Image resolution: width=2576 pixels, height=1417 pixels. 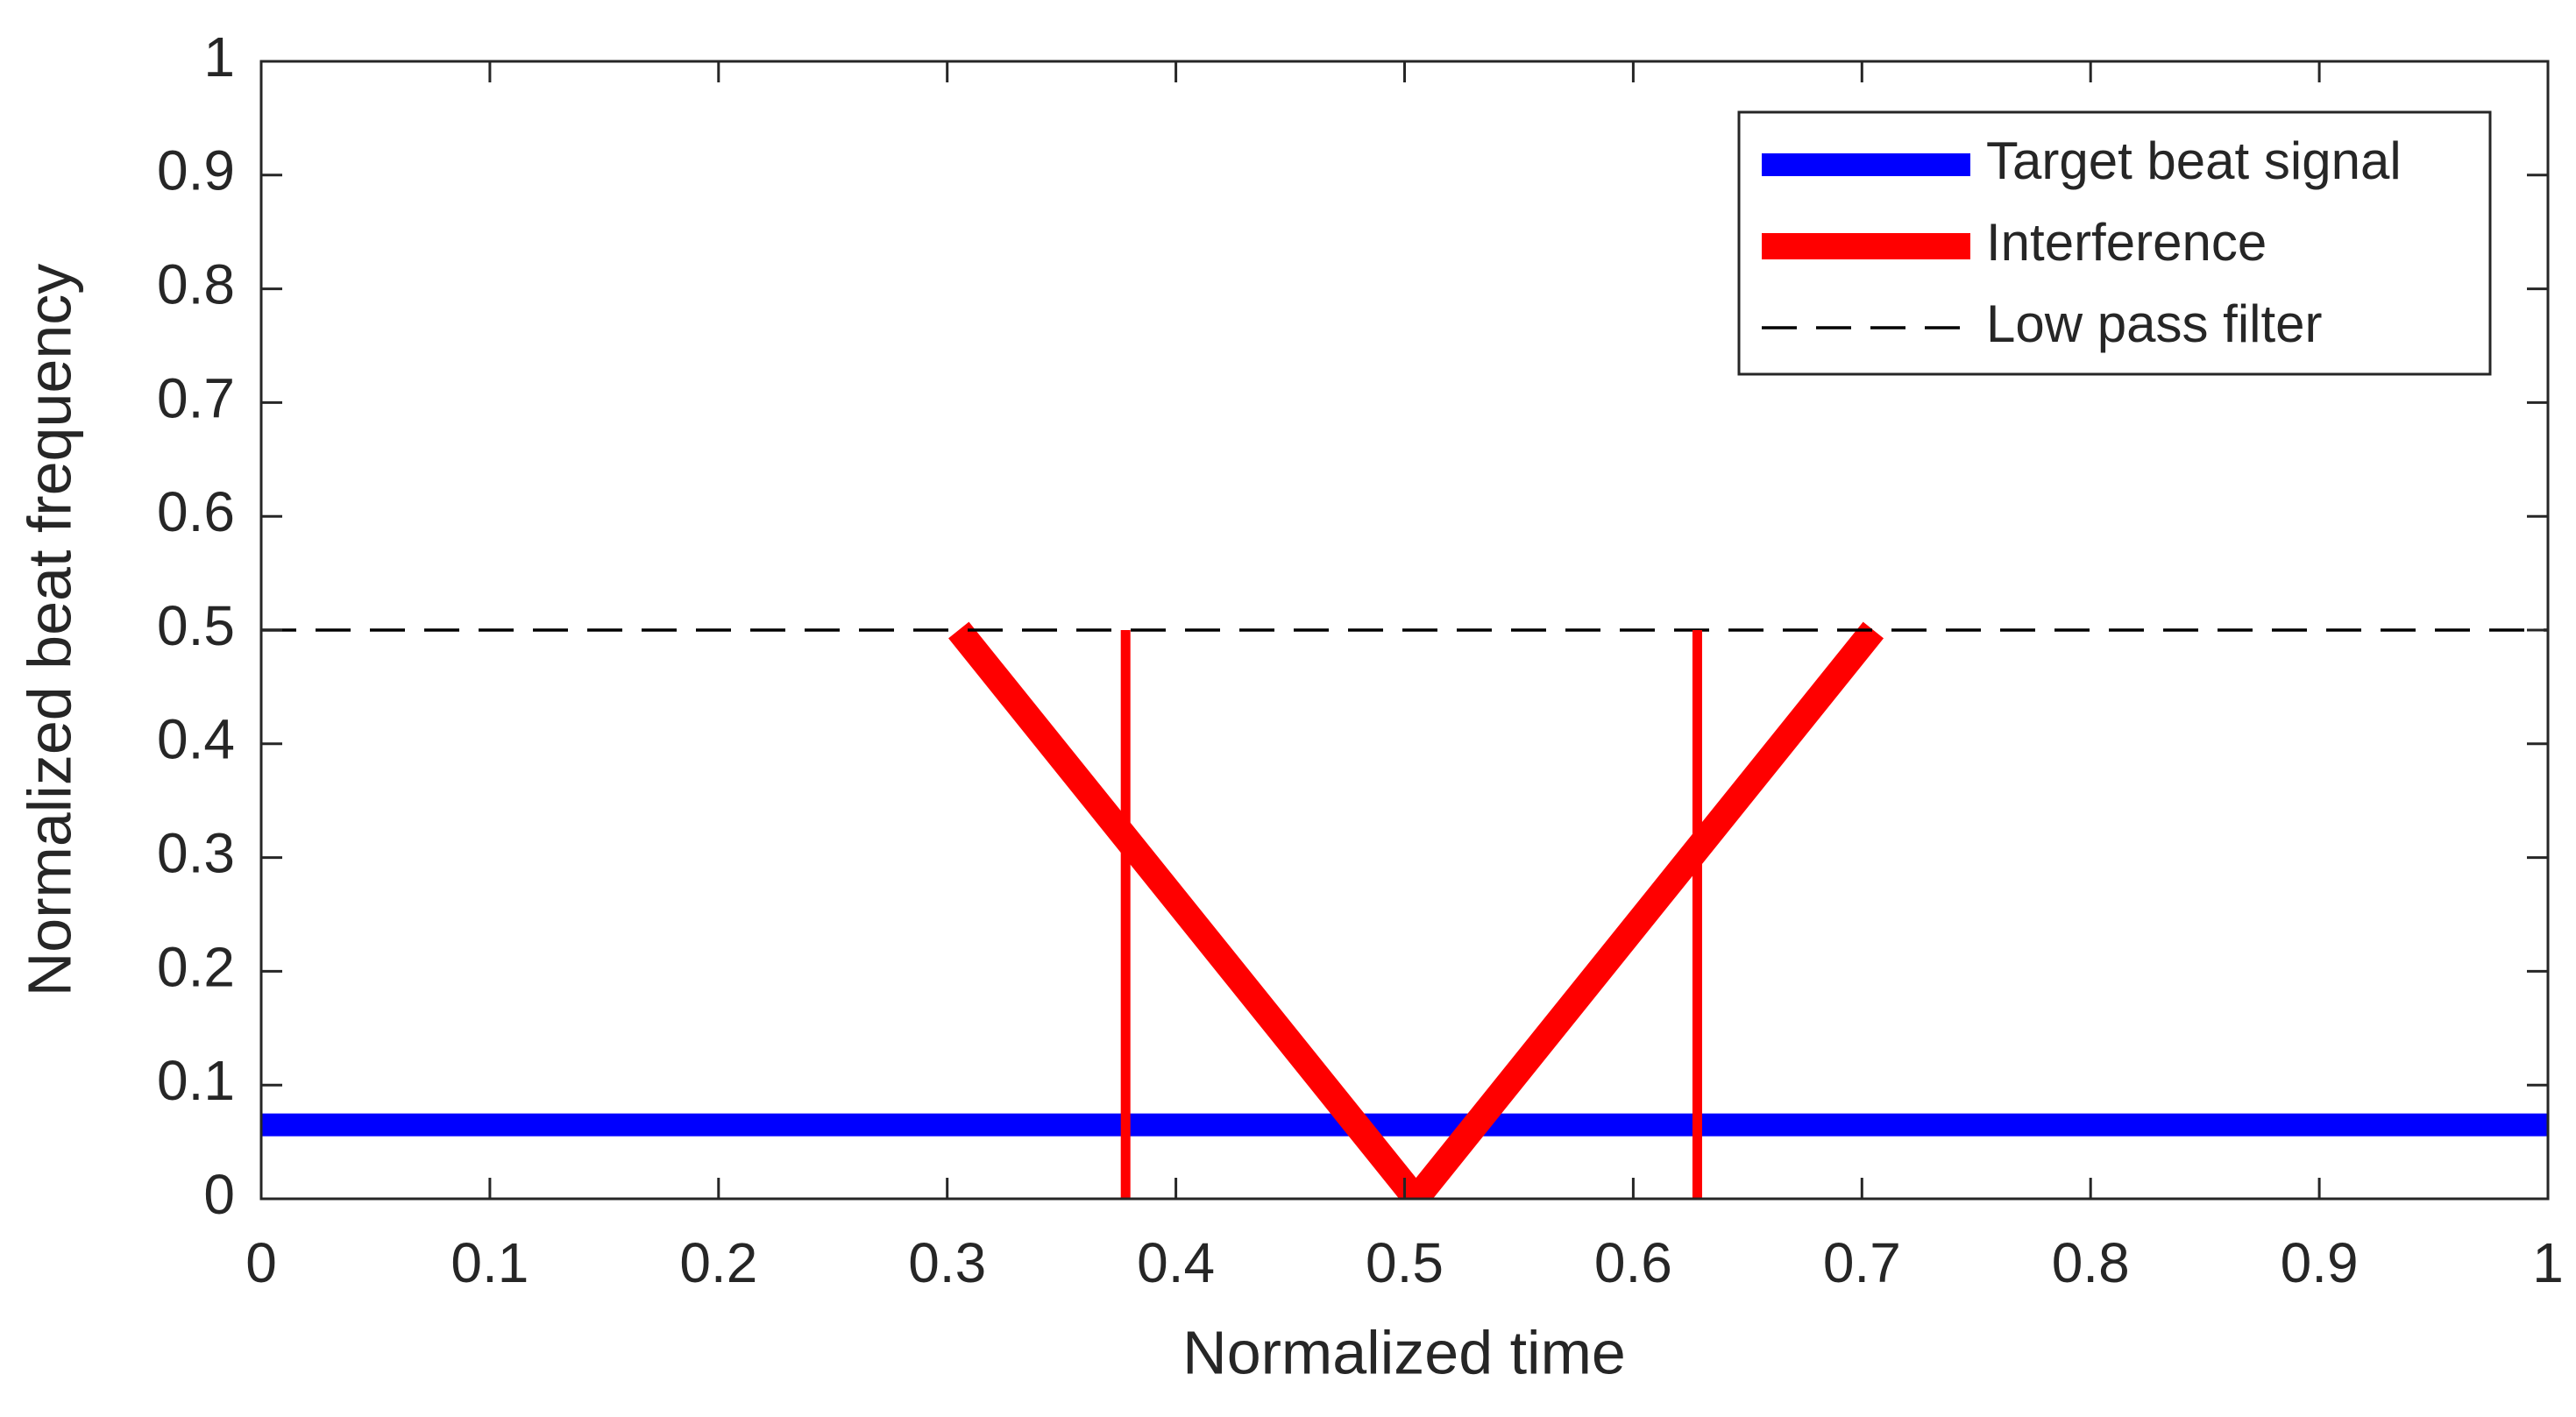 I want to click on x-tick-label: 0, so click(x=261, y=1262).